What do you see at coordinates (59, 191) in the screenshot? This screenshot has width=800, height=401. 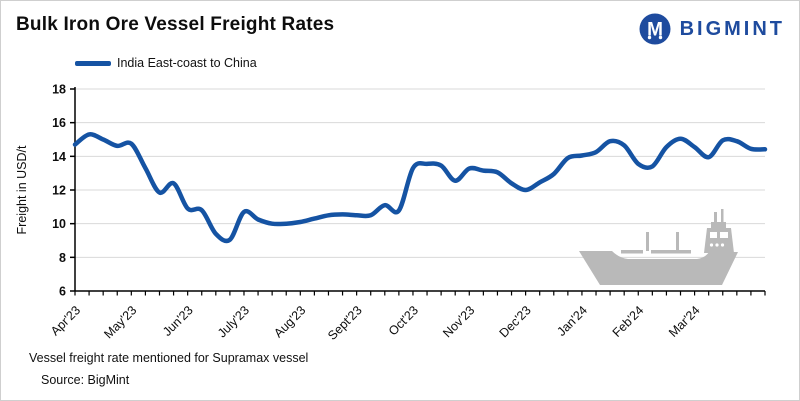 I see `y-tick-label: 12` at bounding box center [59, 191].